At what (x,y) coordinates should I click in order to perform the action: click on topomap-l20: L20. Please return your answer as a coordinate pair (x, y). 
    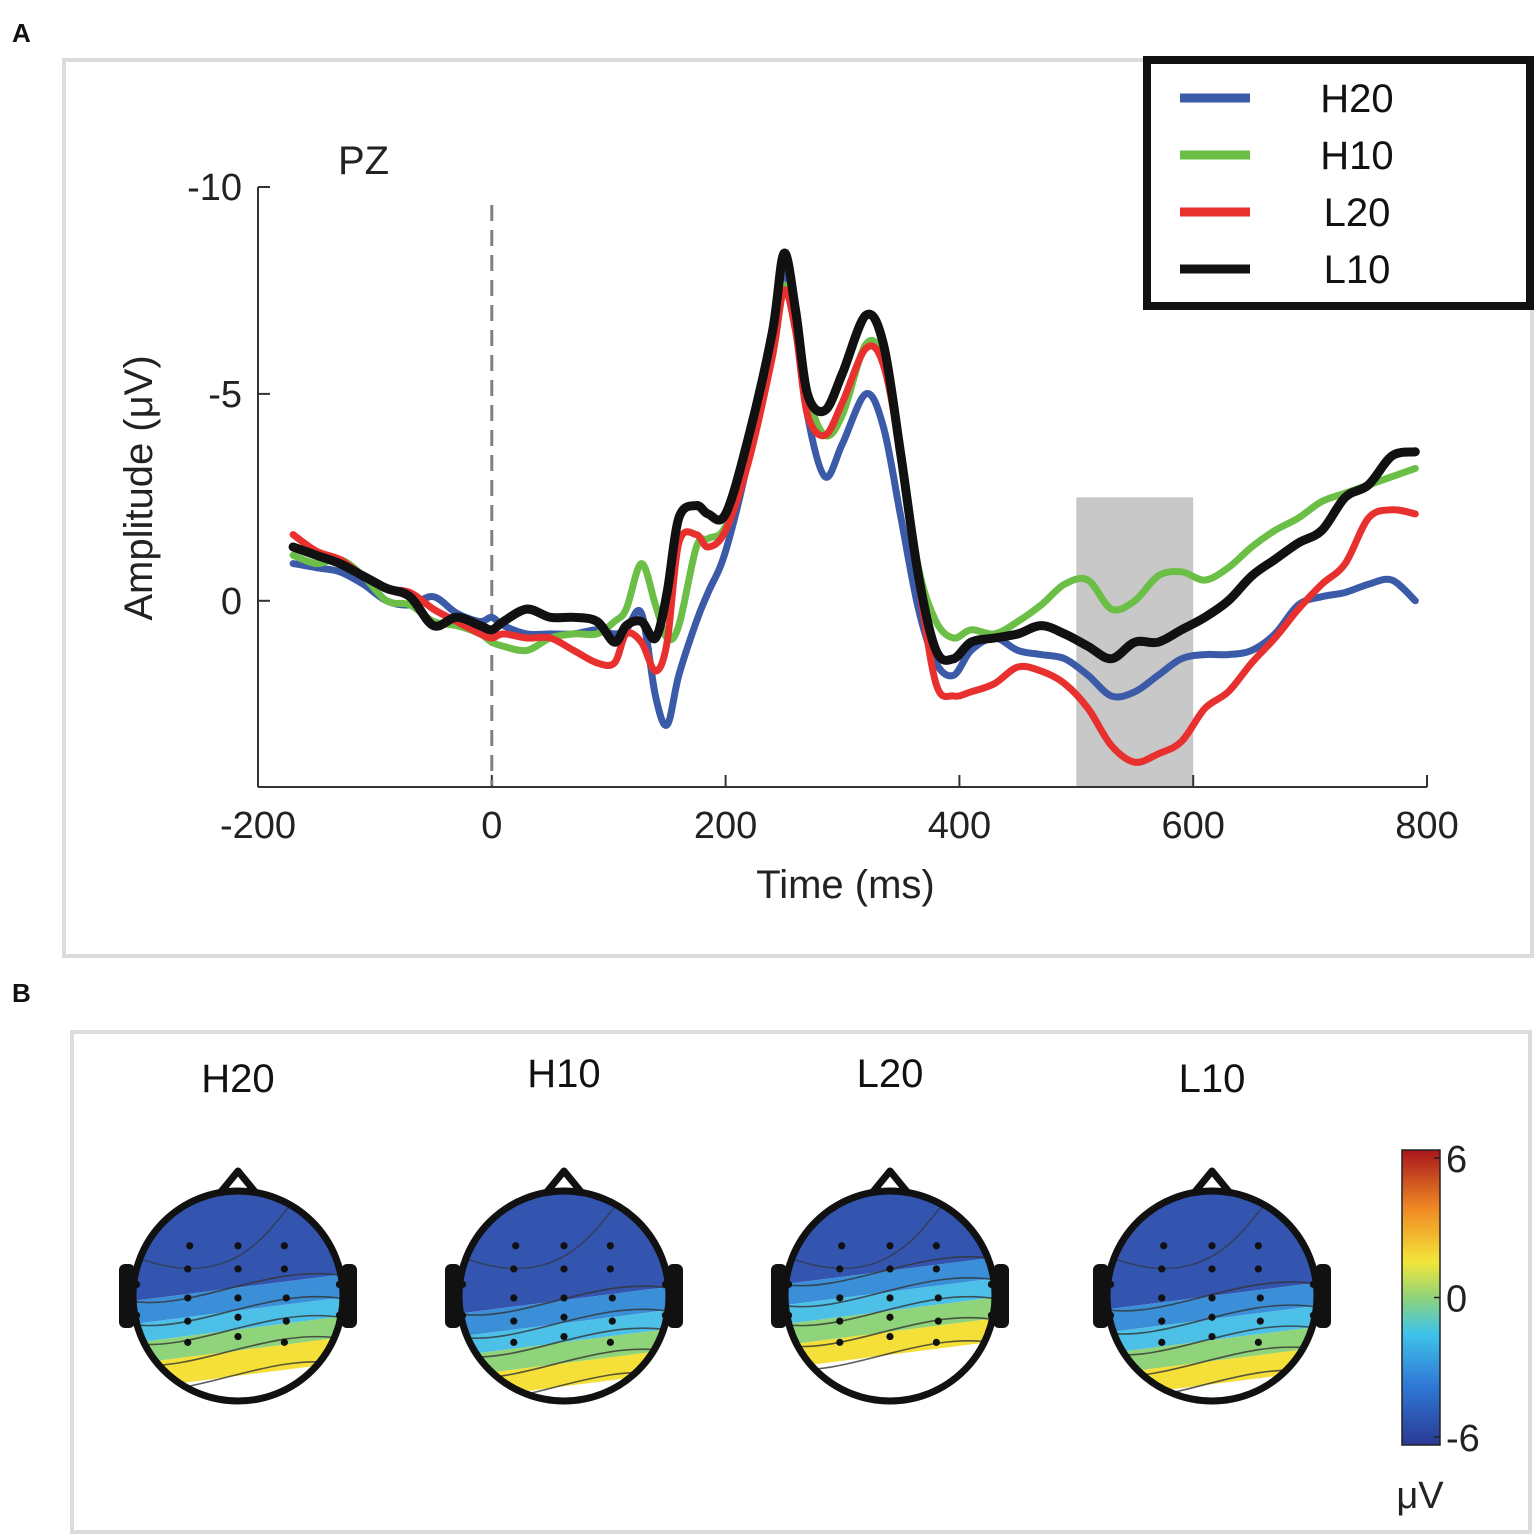
    Looking at the image, I should click on (890, 1228).